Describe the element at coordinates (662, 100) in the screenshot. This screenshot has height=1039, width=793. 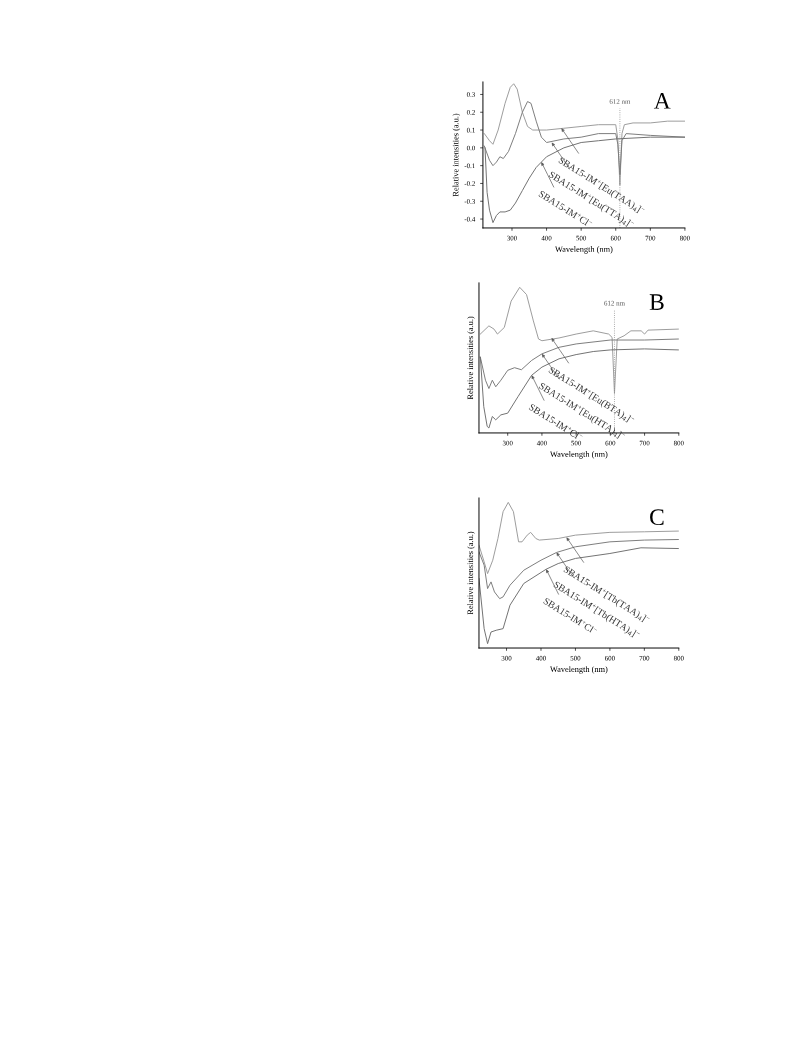
I see `chart-title: A` at that location.